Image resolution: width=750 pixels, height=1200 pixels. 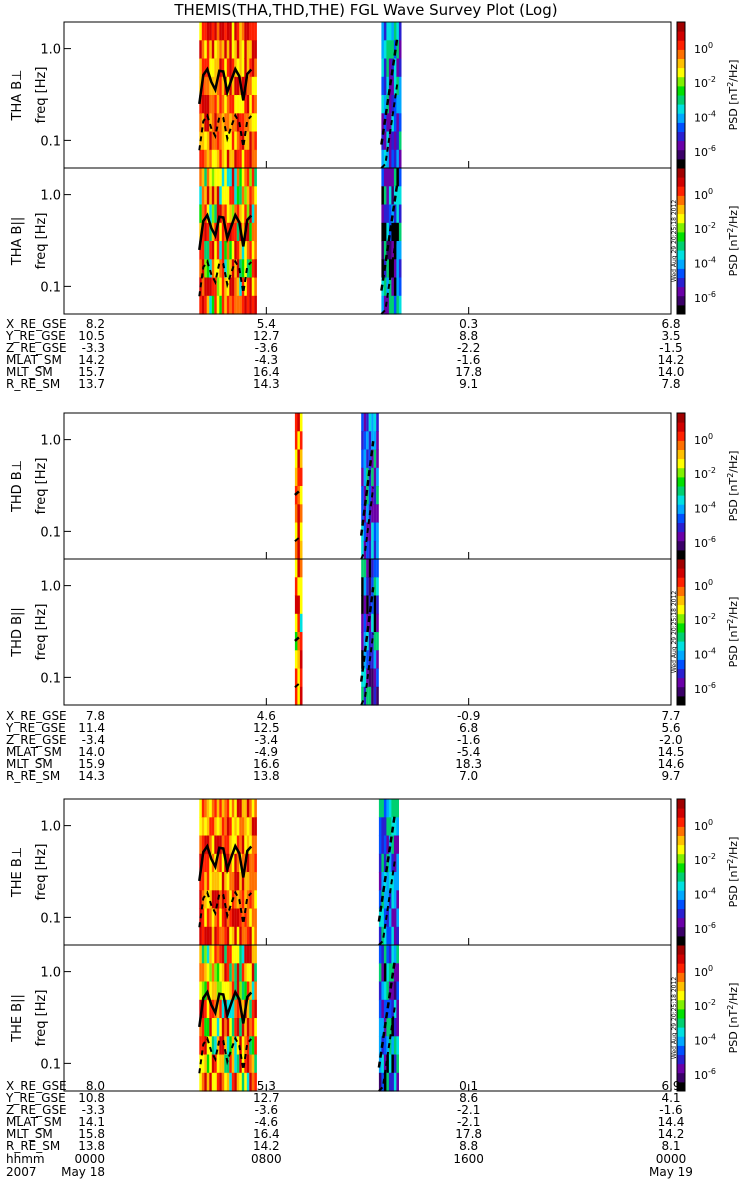 What do you see at coordinates (468, 728) in the screenshot?
I see `orbit-value: 6.8` at bounding box center [468, 728].